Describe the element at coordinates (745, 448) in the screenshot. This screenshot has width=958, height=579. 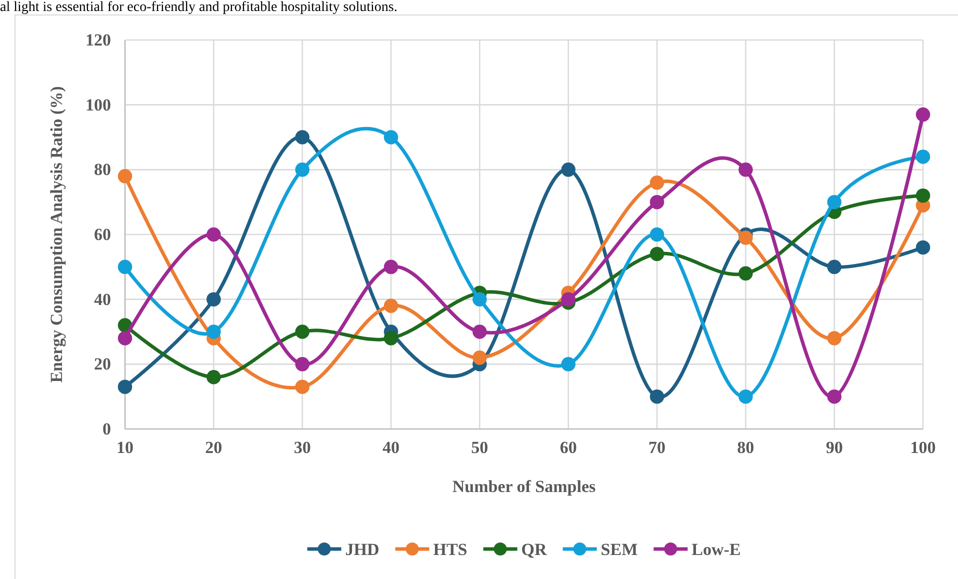
I see `x-tick-label: 80` at that location.